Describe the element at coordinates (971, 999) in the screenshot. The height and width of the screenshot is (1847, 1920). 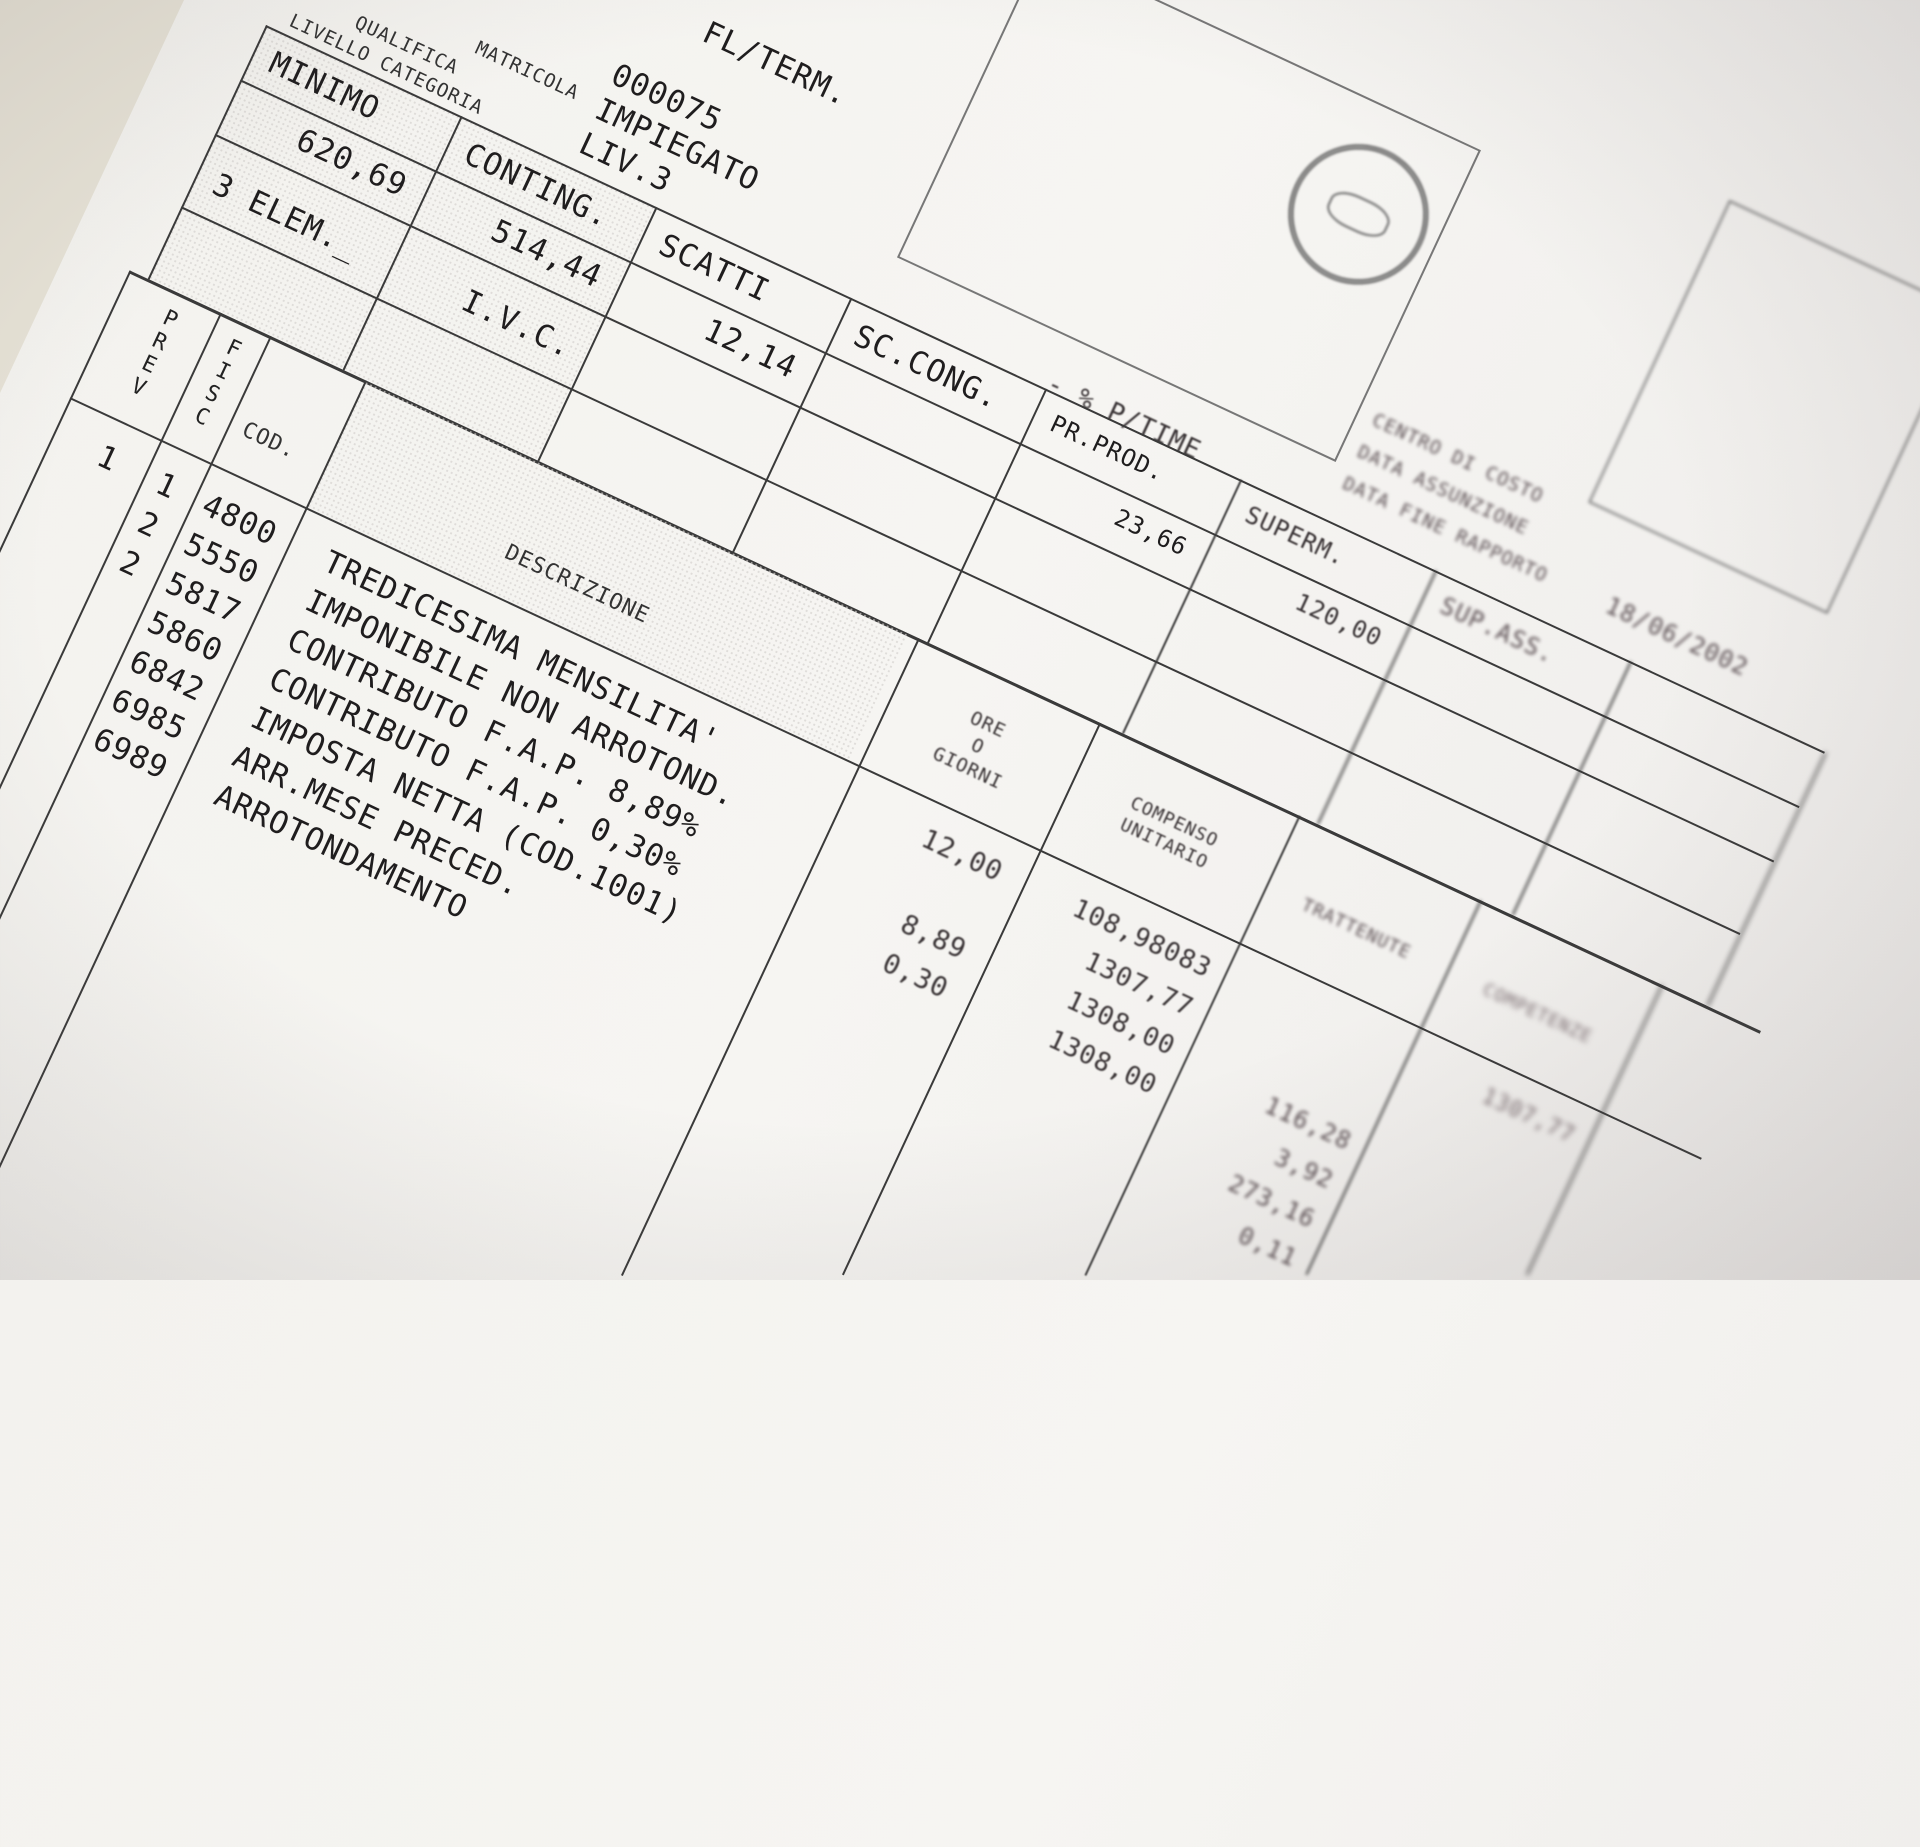
I see `table-column-line` at that location.